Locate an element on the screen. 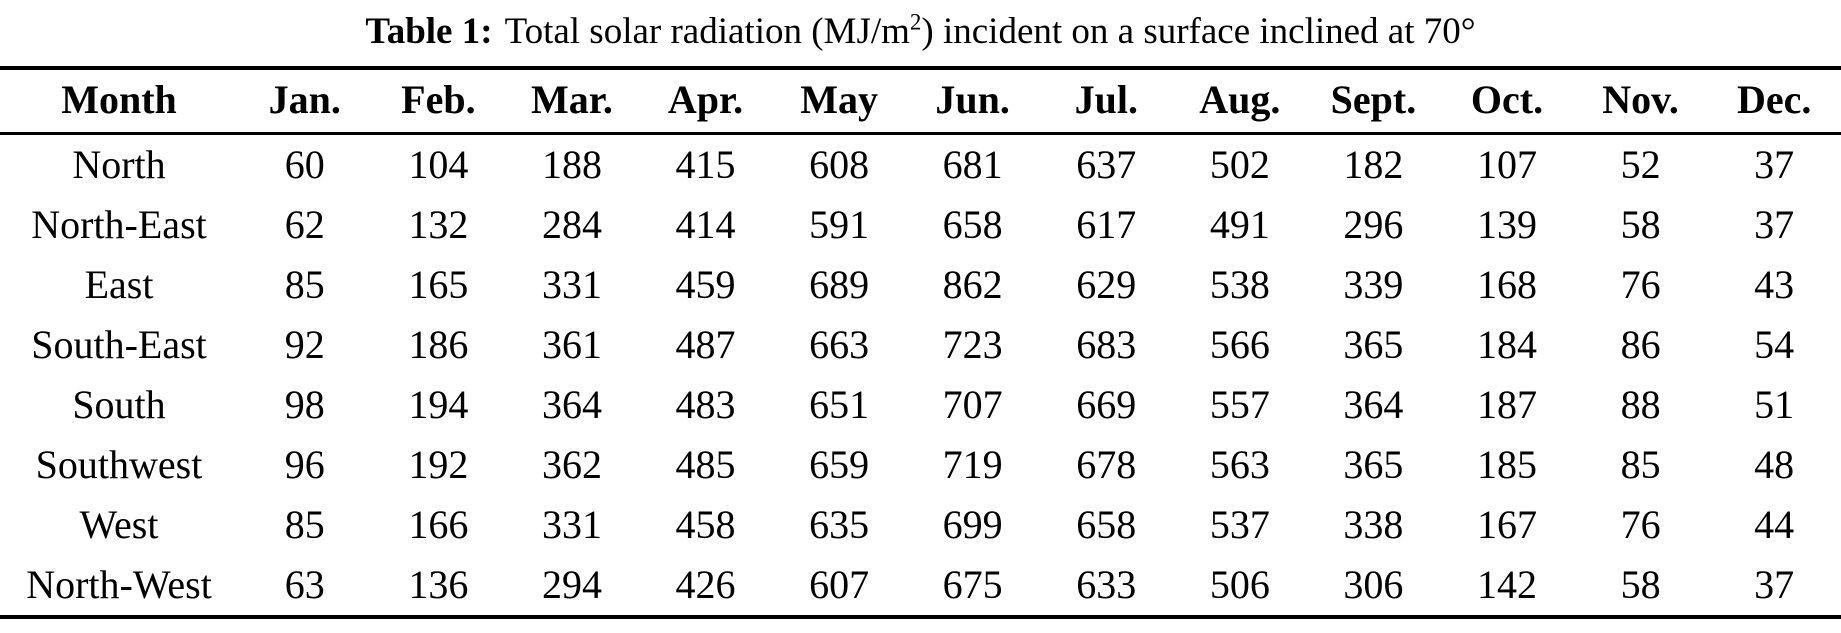  cell: 62 is located at coordinates (304, 224).